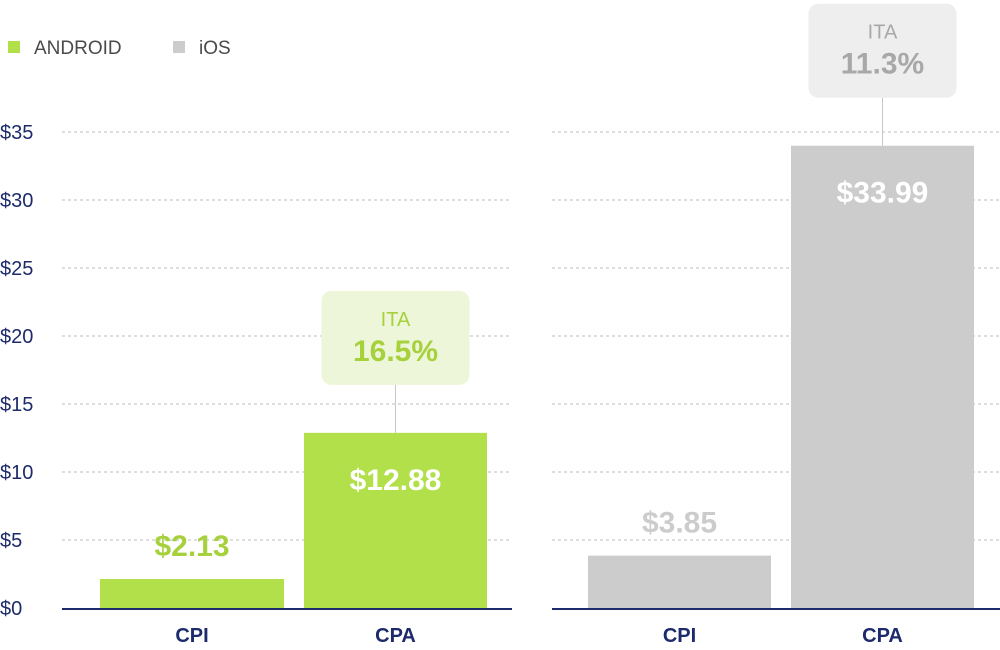 This screenshot has width=1000, height=650. I want to click on y-axis: $0 $5 $10 $15 $20 $25 $30 $35, so click(16, 371).